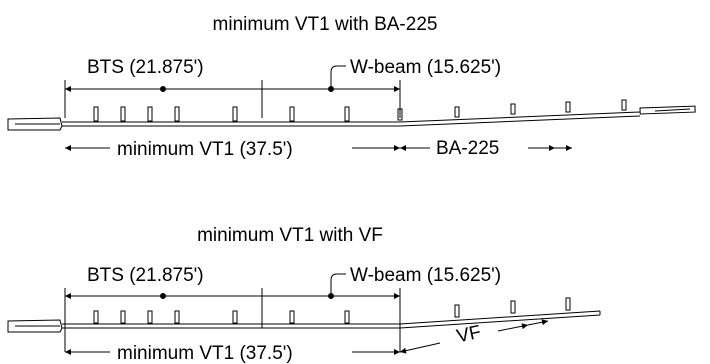 Image resolution: width=710 pixels, height=364 pixels. I want to click on diagram-title: minimum VT1 with BA-225, so click(325, 24).